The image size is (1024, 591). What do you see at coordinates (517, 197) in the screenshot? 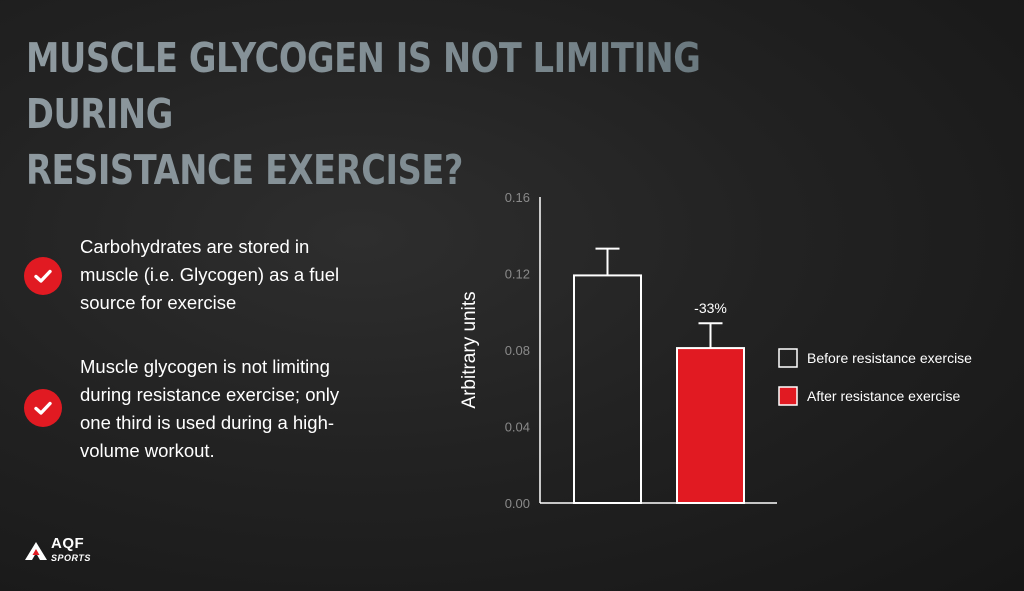
I see `y-tick-label: 0.16` at bounding box center [517, 197].